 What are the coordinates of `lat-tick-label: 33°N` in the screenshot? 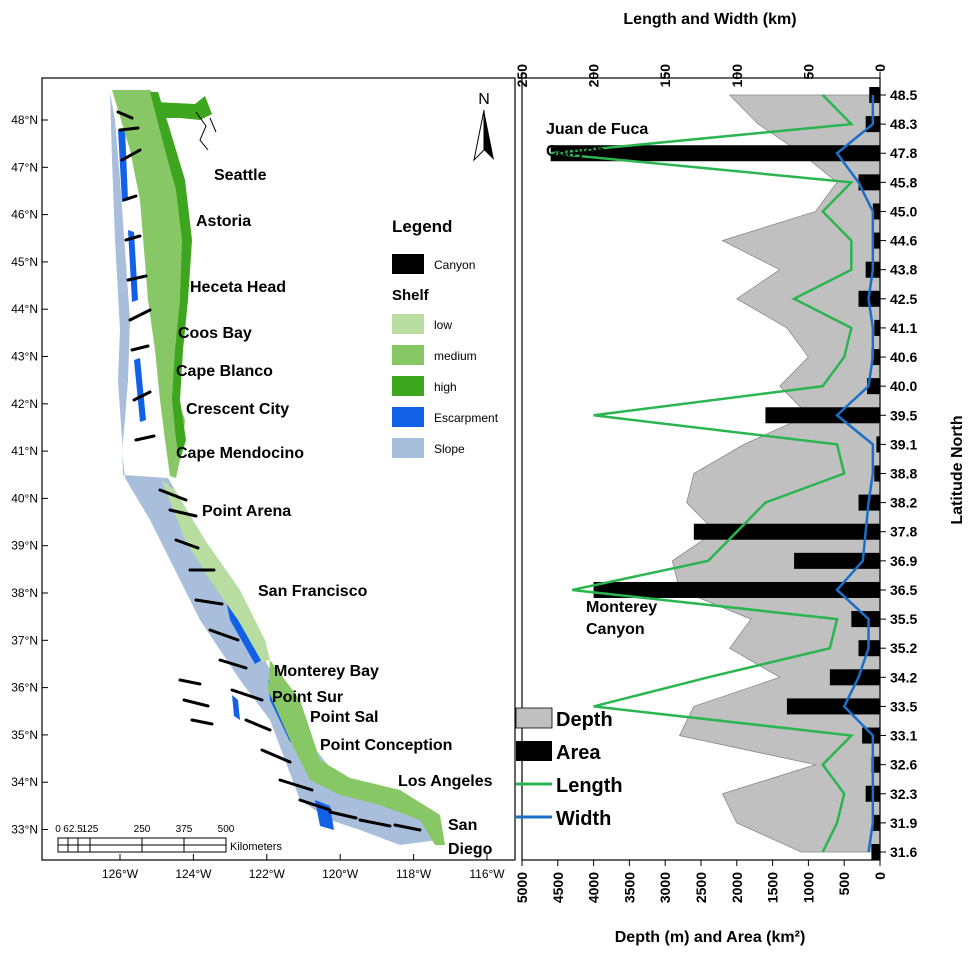 It's located at (24, 830).